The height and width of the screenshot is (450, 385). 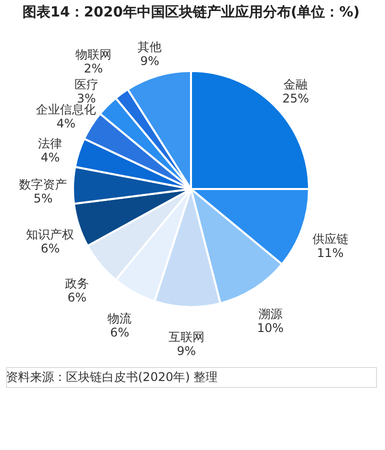 What do you see at coordinates (112, 377) in the screenshot?
I see `text: 资料来源：区块链白皮书(2020年) 整理` at bounding box center [112, 377].